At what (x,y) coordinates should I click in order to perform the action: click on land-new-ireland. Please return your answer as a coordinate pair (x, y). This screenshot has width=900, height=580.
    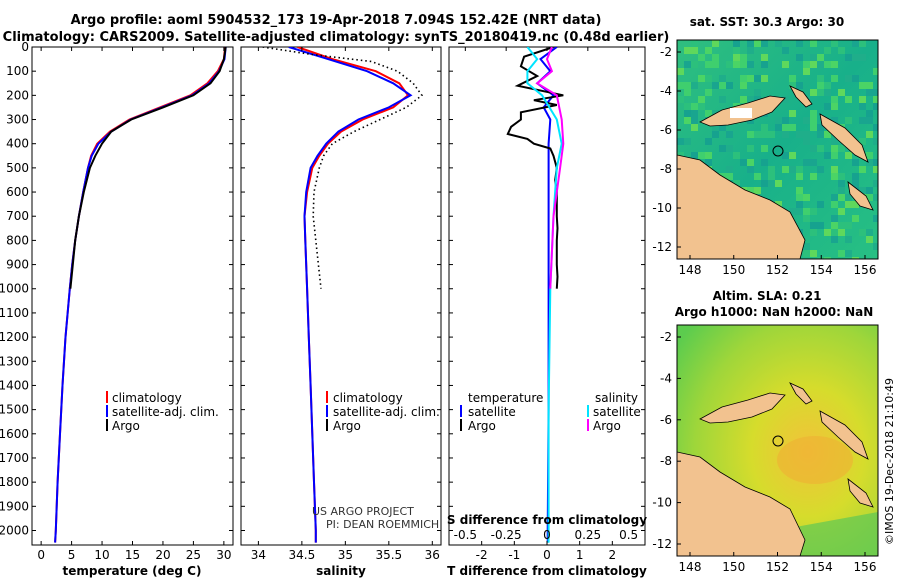
    Looking at the image, I should click on (801, 96).